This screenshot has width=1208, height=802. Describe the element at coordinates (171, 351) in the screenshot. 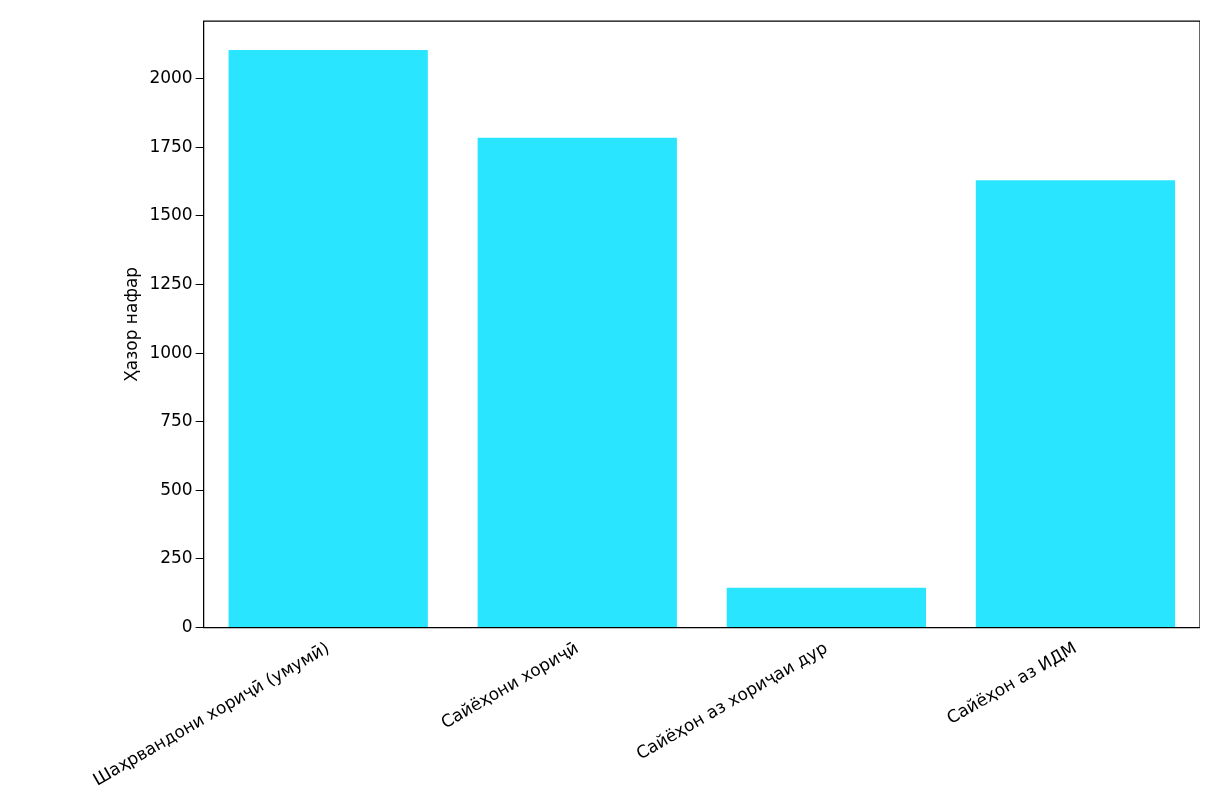

I see `y-tick-label: 1000` at that location.